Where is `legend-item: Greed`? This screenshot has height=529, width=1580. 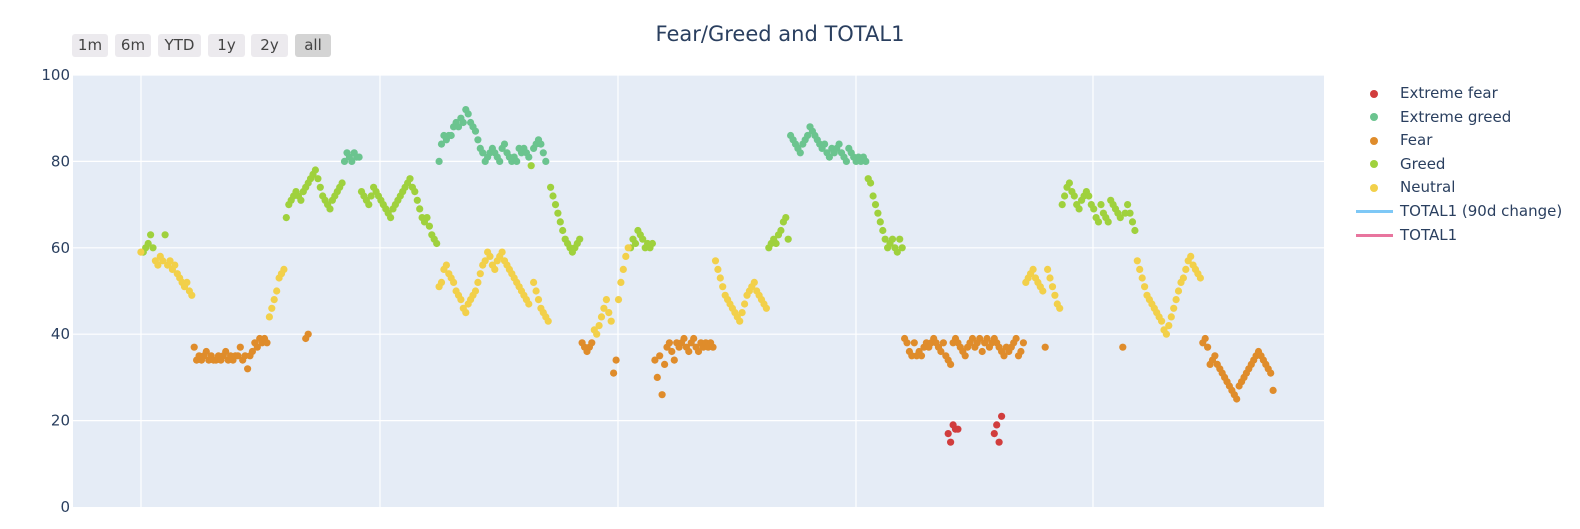
legend-item: Greed is located at coordinates (1463, 165).